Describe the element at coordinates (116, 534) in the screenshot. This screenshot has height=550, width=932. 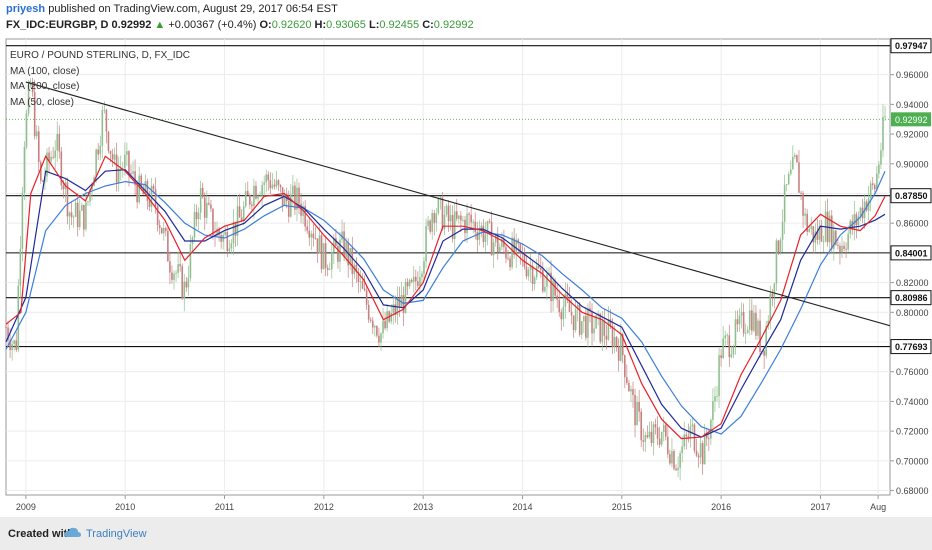
I see `tradingview-link: TradingView` at that location.